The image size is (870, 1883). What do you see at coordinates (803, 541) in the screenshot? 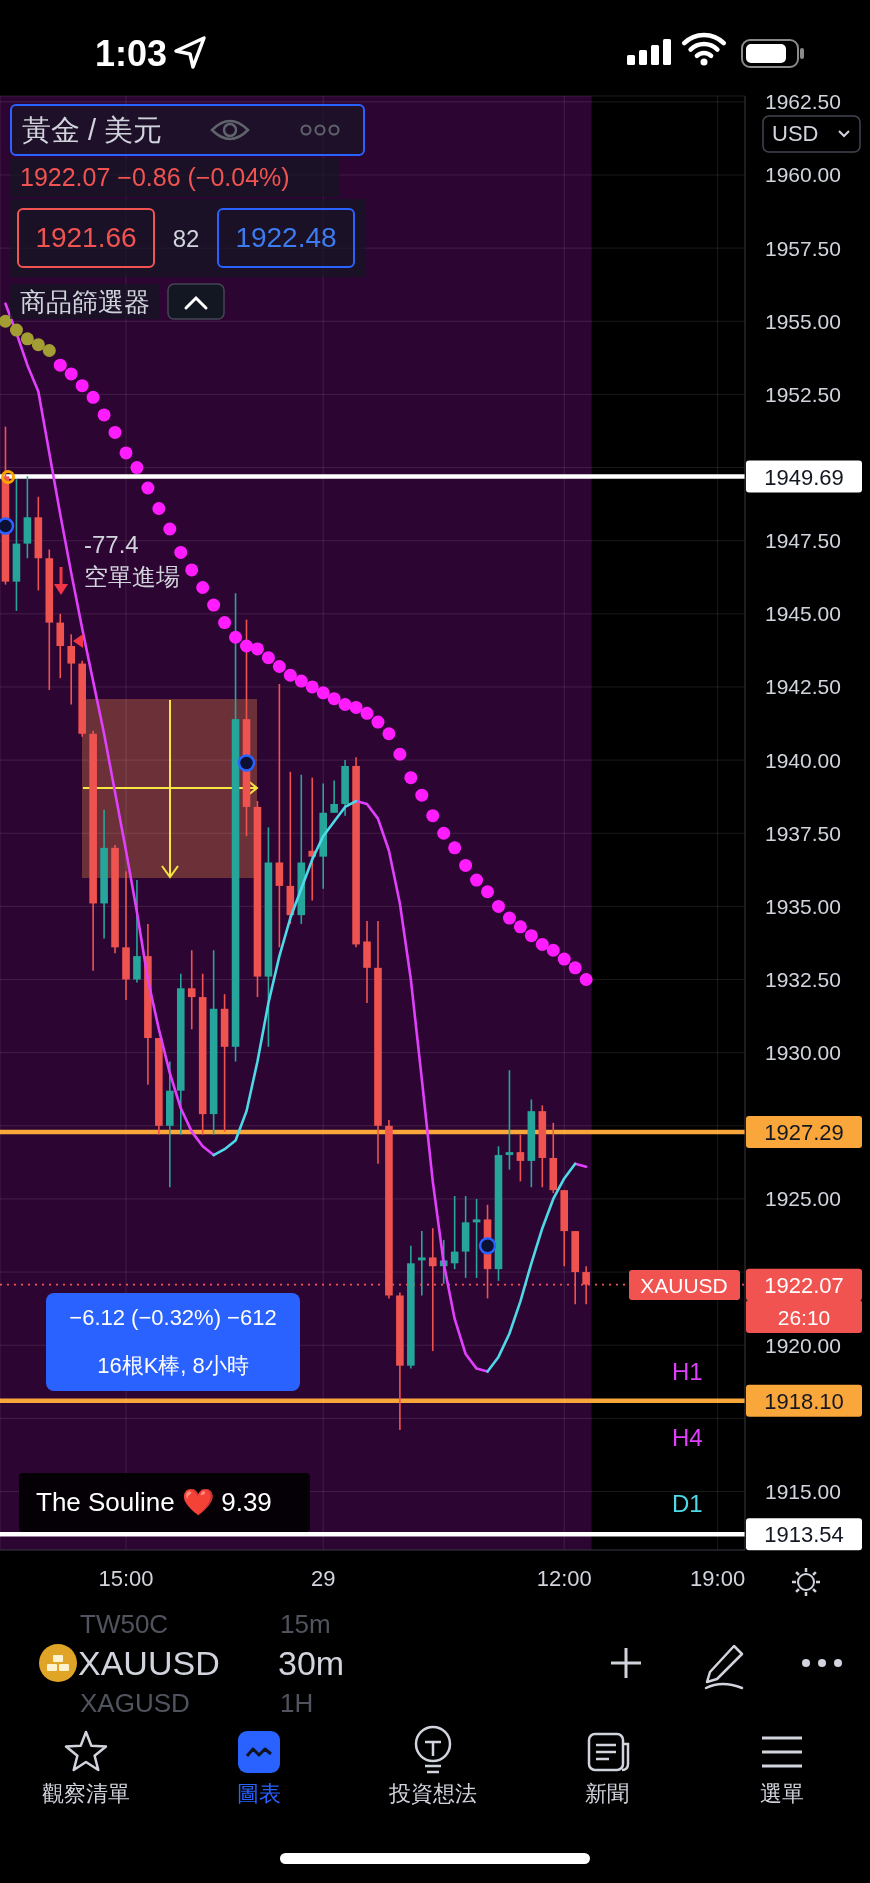
I see `y-tick-label: 1947.50` at bounding box center [803, 541].